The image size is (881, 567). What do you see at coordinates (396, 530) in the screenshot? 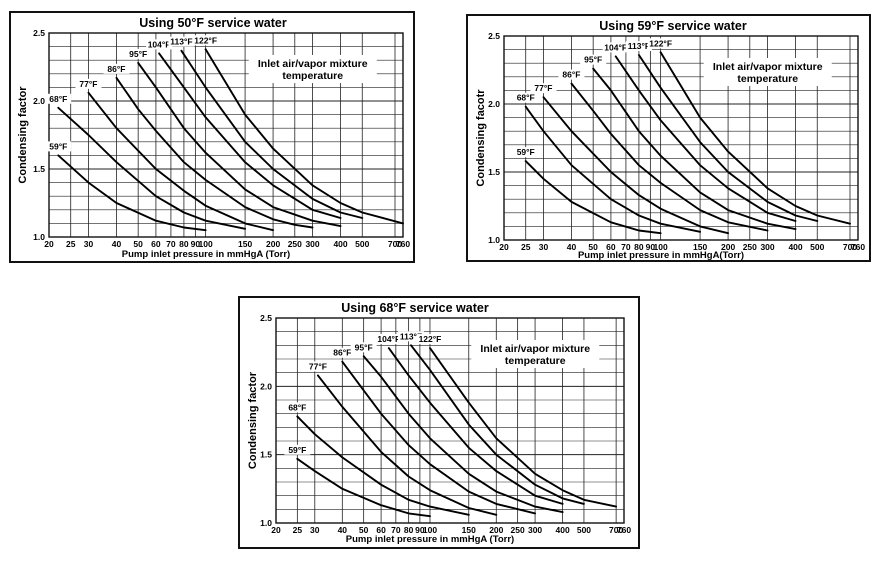
I see `x-tick-label: 70` at bounding box center [396, 530].